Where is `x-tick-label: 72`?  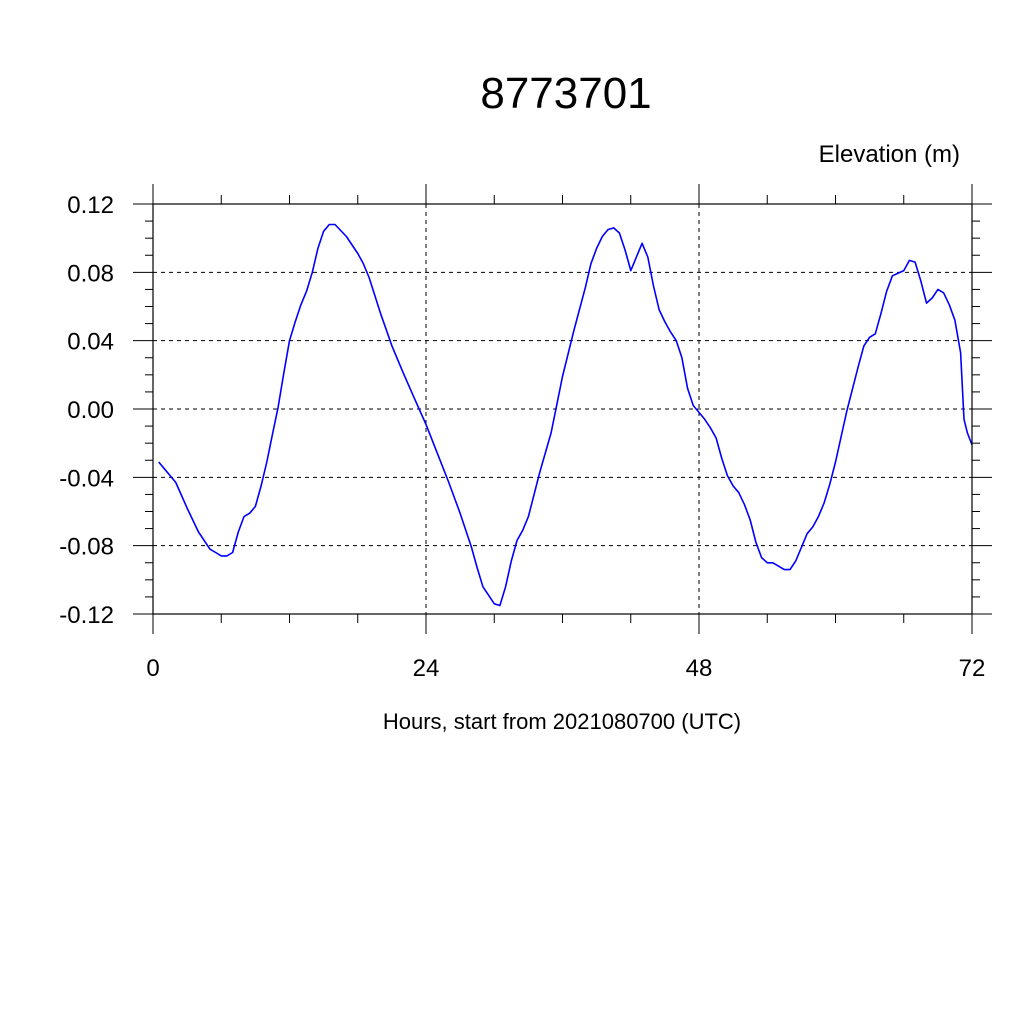
x-tick-label: 72 is located at coordinates (972, 668).